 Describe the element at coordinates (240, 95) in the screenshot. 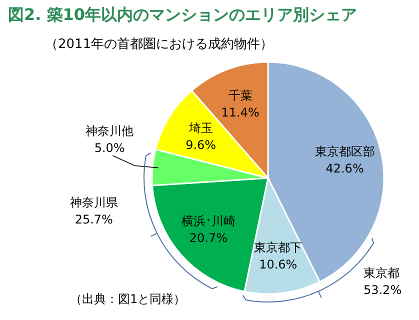

I see `slice-label: 千葉` at that location.